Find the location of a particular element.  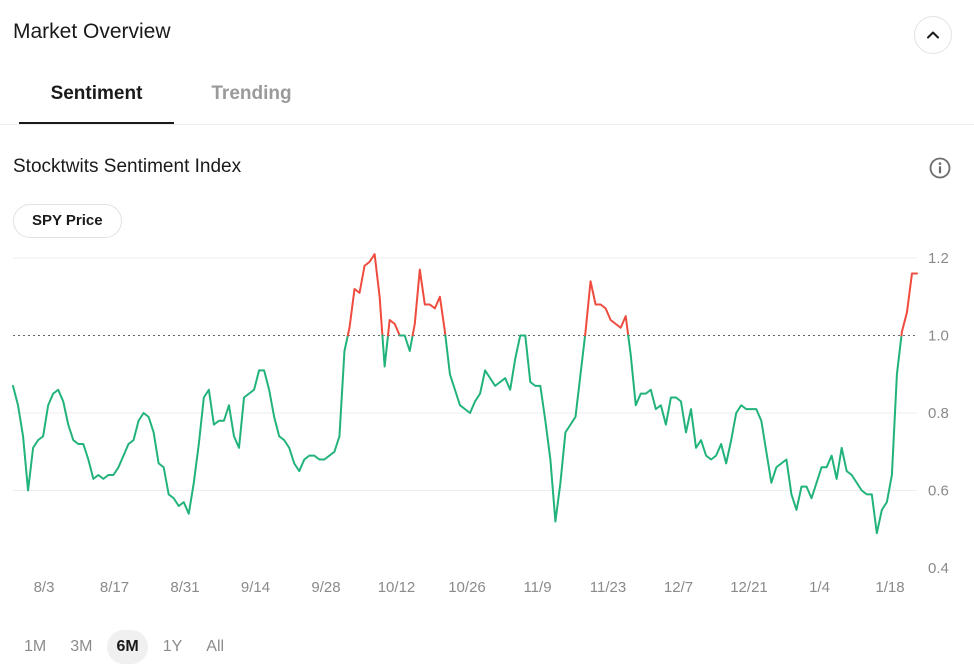

range-6m: 6M is located at coordinates (127, 647).